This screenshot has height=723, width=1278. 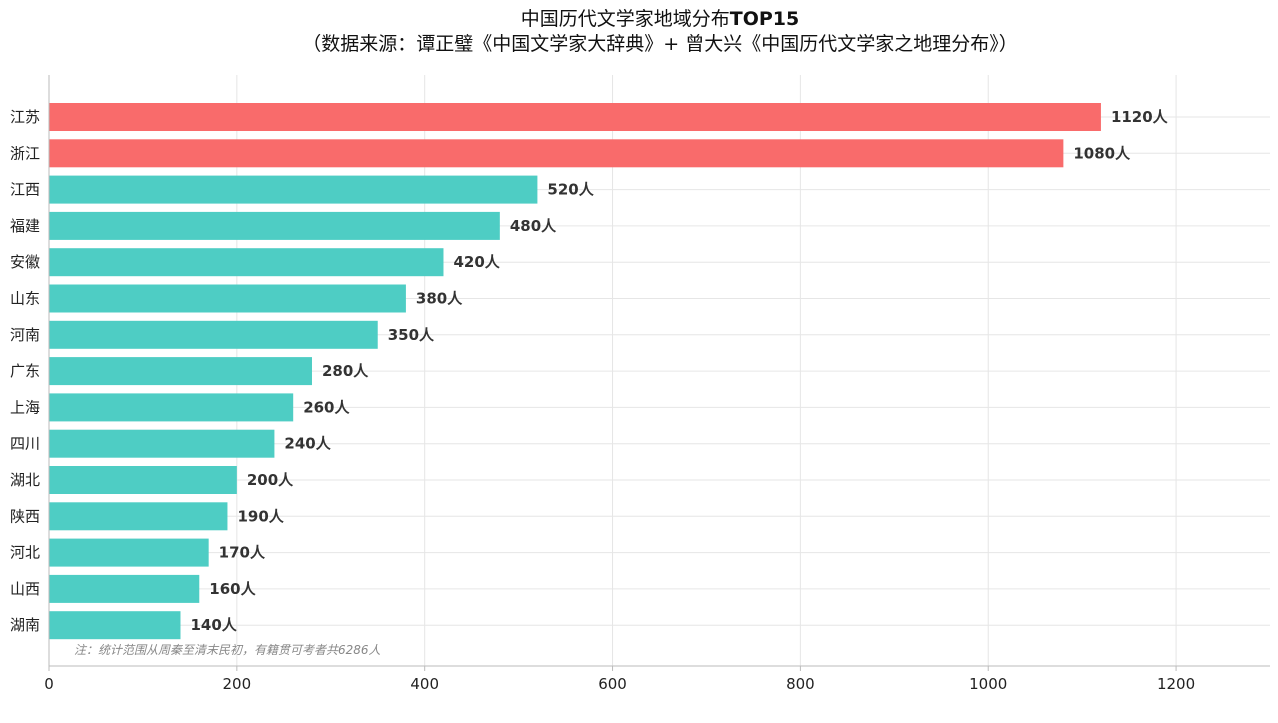 What do you see at coordinates (800, 684) in the screenshot?
I see `x-tick-label: 800` at bounding box center [800, 684].